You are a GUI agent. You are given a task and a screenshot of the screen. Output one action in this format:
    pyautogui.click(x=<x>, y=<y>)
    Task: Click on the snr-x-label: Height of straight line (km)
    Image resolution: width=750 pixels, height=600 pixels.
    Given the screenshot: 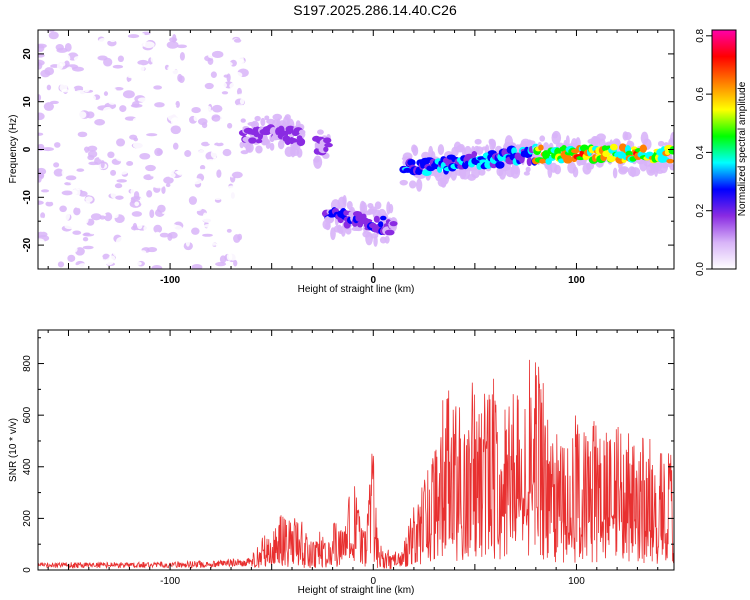 What is the action you would take?
    pyautogui.click(x=356, y=590)
    